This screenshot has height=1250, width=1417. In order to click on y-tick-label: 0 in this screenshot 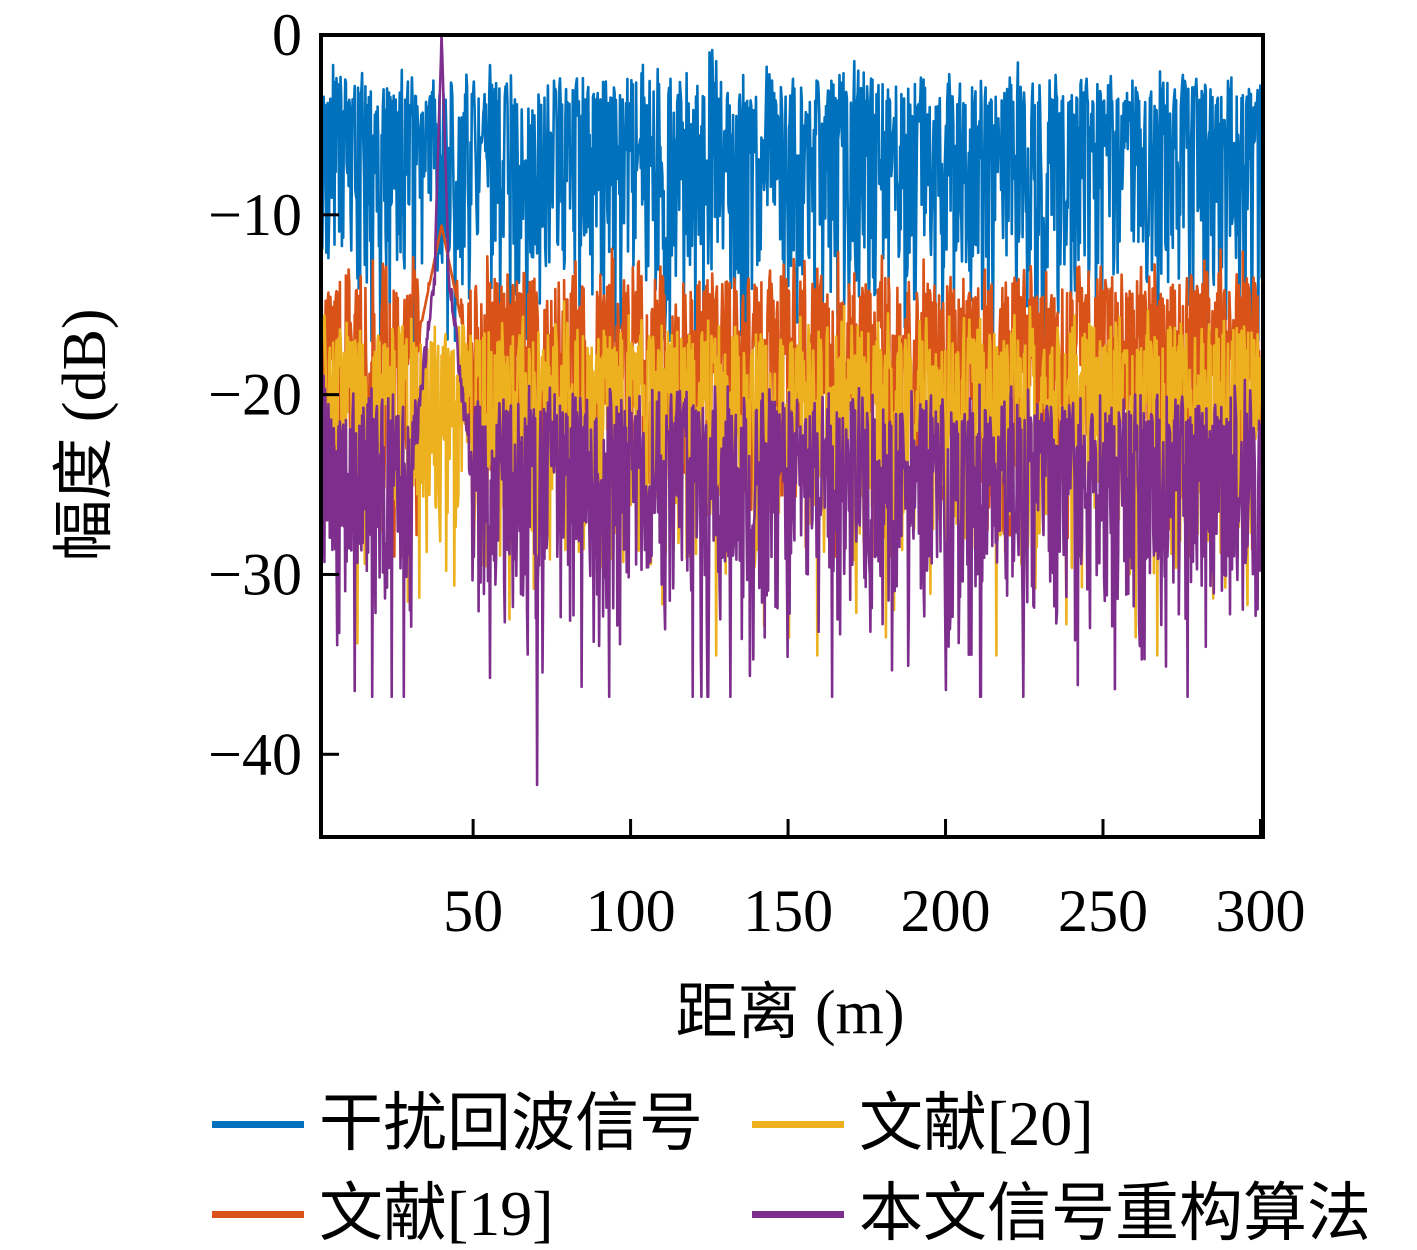, I will do `click(287, 35)`.